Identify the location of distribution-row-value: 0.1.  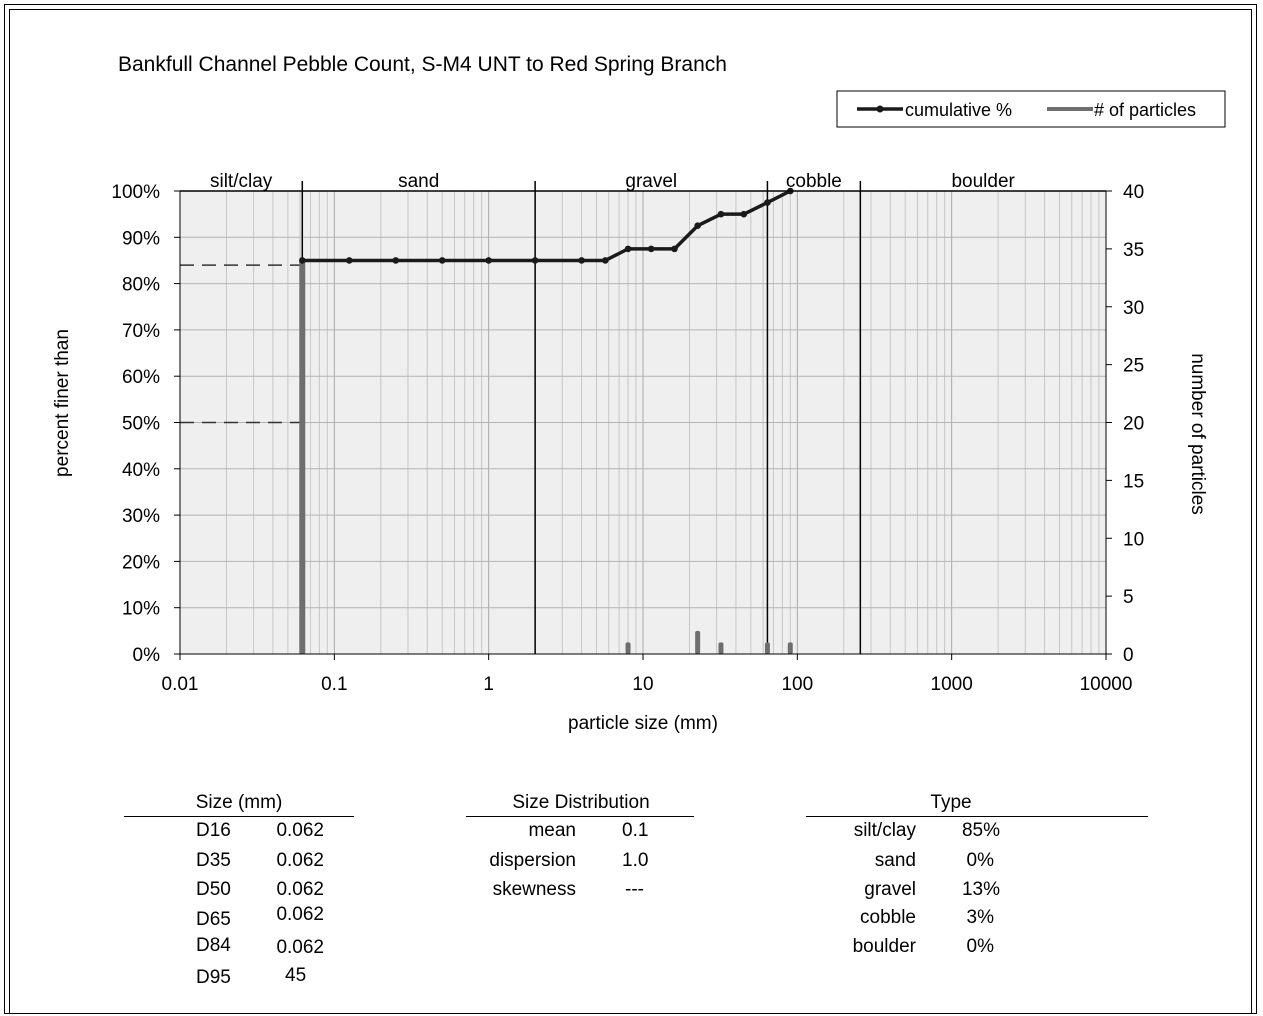
(635, 830).